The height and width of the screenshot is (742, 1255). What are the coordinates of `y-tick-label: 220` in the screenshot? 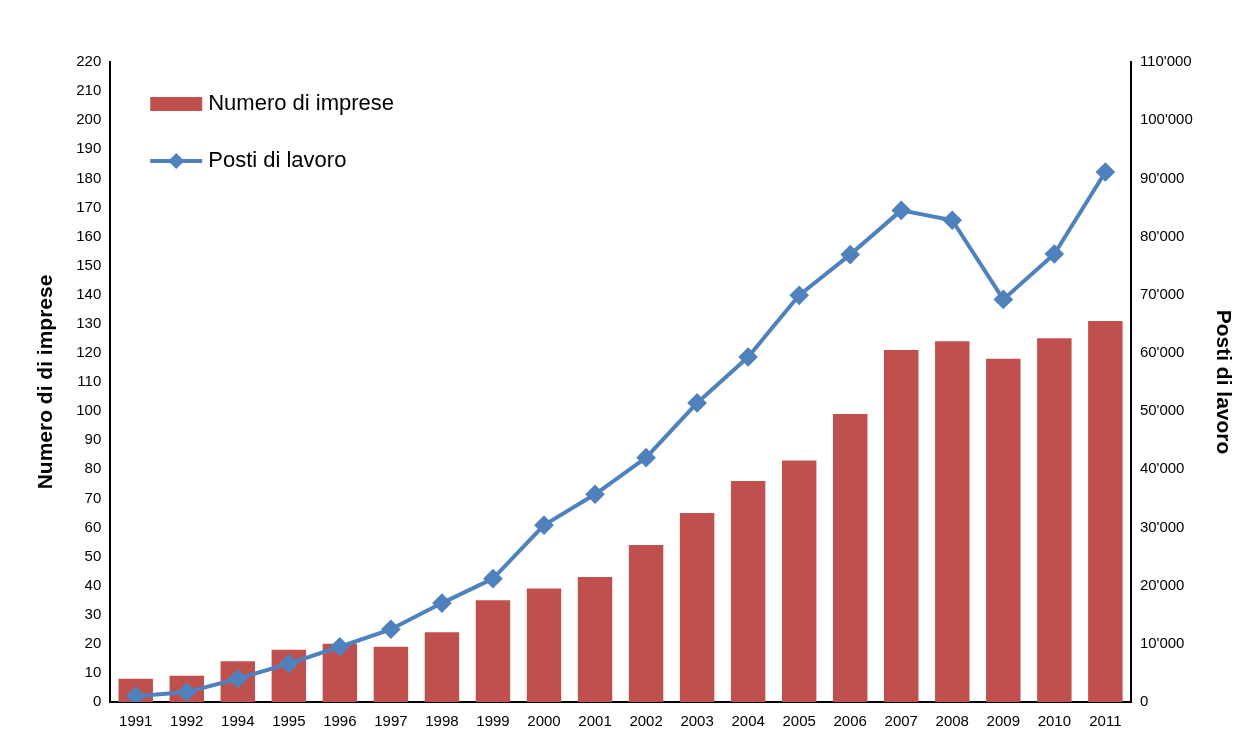 It's located at (89, 61).